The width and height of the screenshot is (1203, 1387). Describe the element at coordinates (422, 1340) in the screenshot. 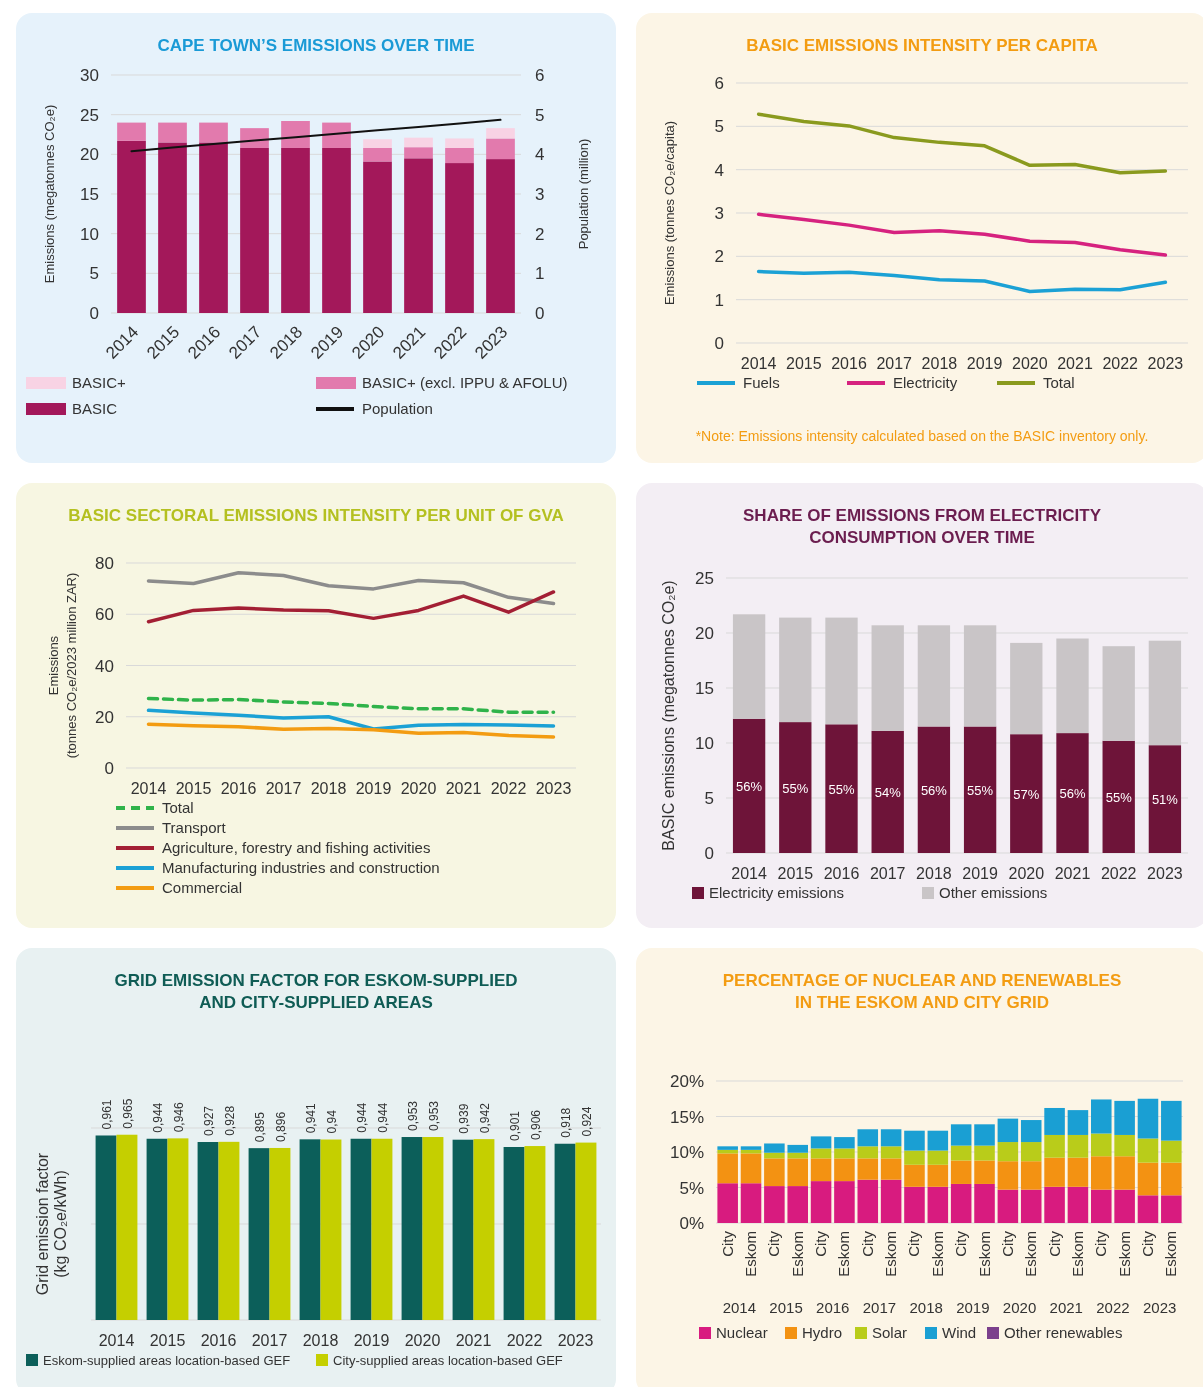

I see `x-tick-label: 2020` at that location.